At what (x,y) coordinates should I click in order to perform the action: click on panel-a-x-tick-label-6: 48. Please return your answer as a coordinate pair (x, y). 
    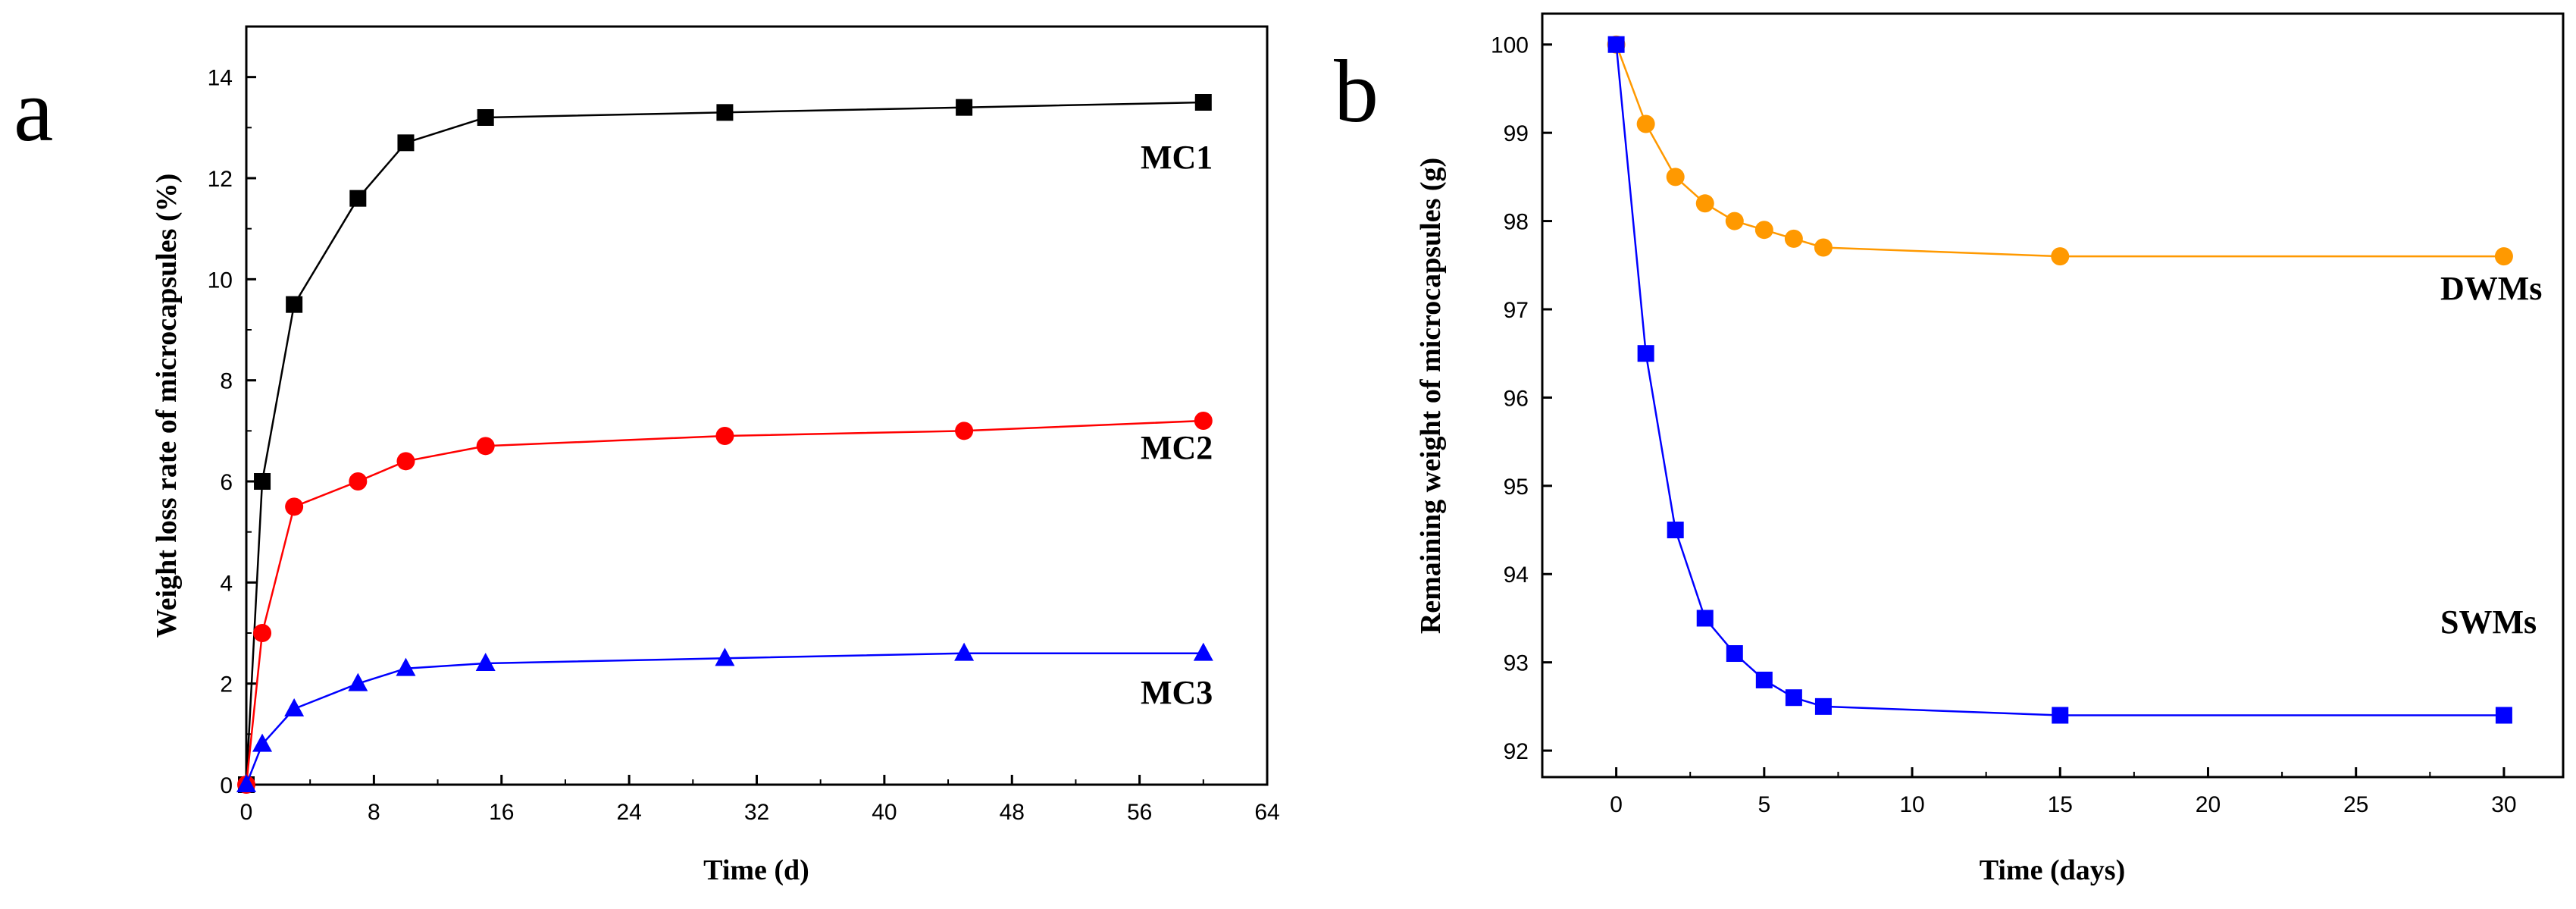
    Looking at the image, I should click on (1013, 813).